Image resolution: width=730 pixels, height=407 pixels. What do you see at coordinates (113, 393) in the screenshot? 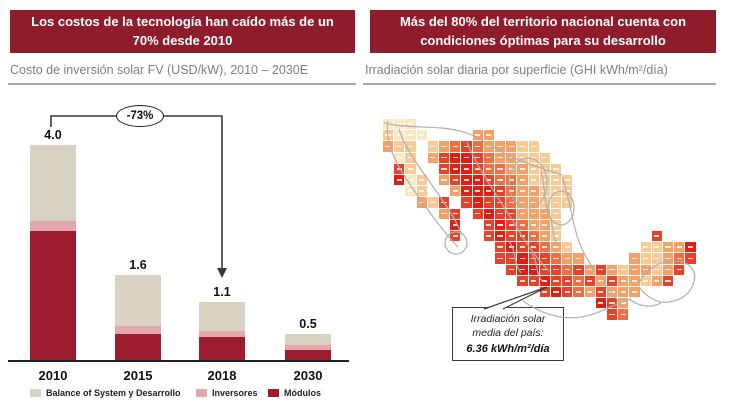
I see `legend-label: Balance of System y Desarrollo` at bounding box center [113, 393].